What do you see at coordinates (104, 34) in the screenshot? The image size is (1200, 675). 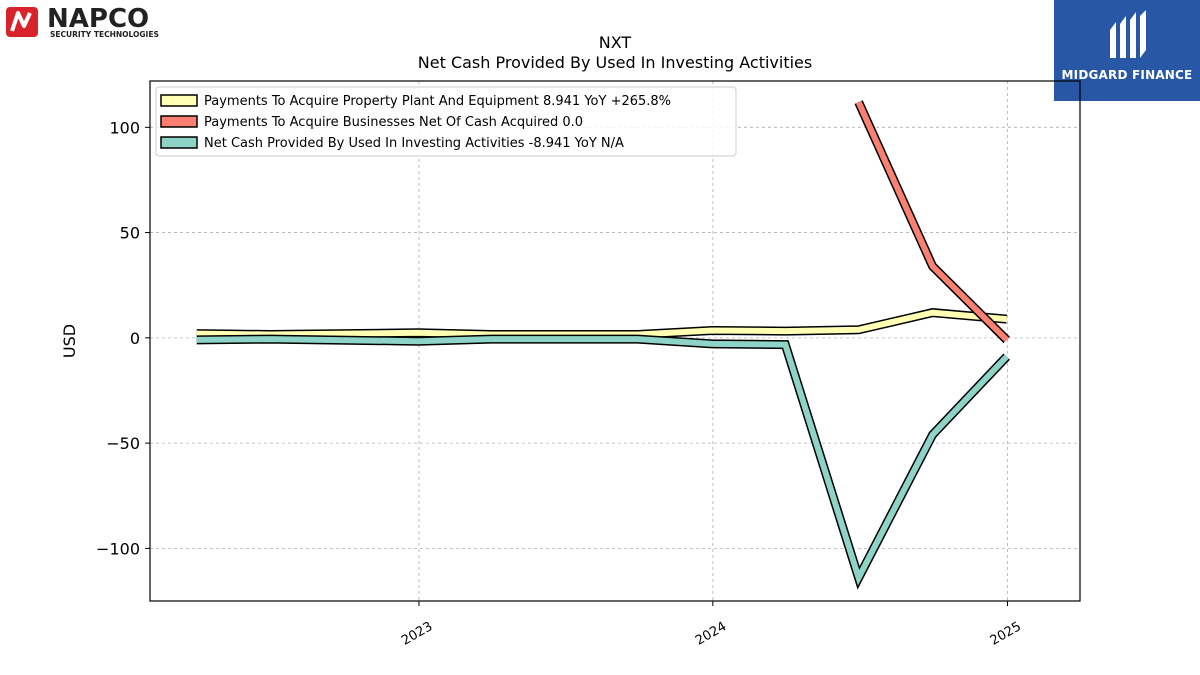 I see `napco-tagline-text: SECURITY TECHNOLOGIES` at bounding box center [104, 34].